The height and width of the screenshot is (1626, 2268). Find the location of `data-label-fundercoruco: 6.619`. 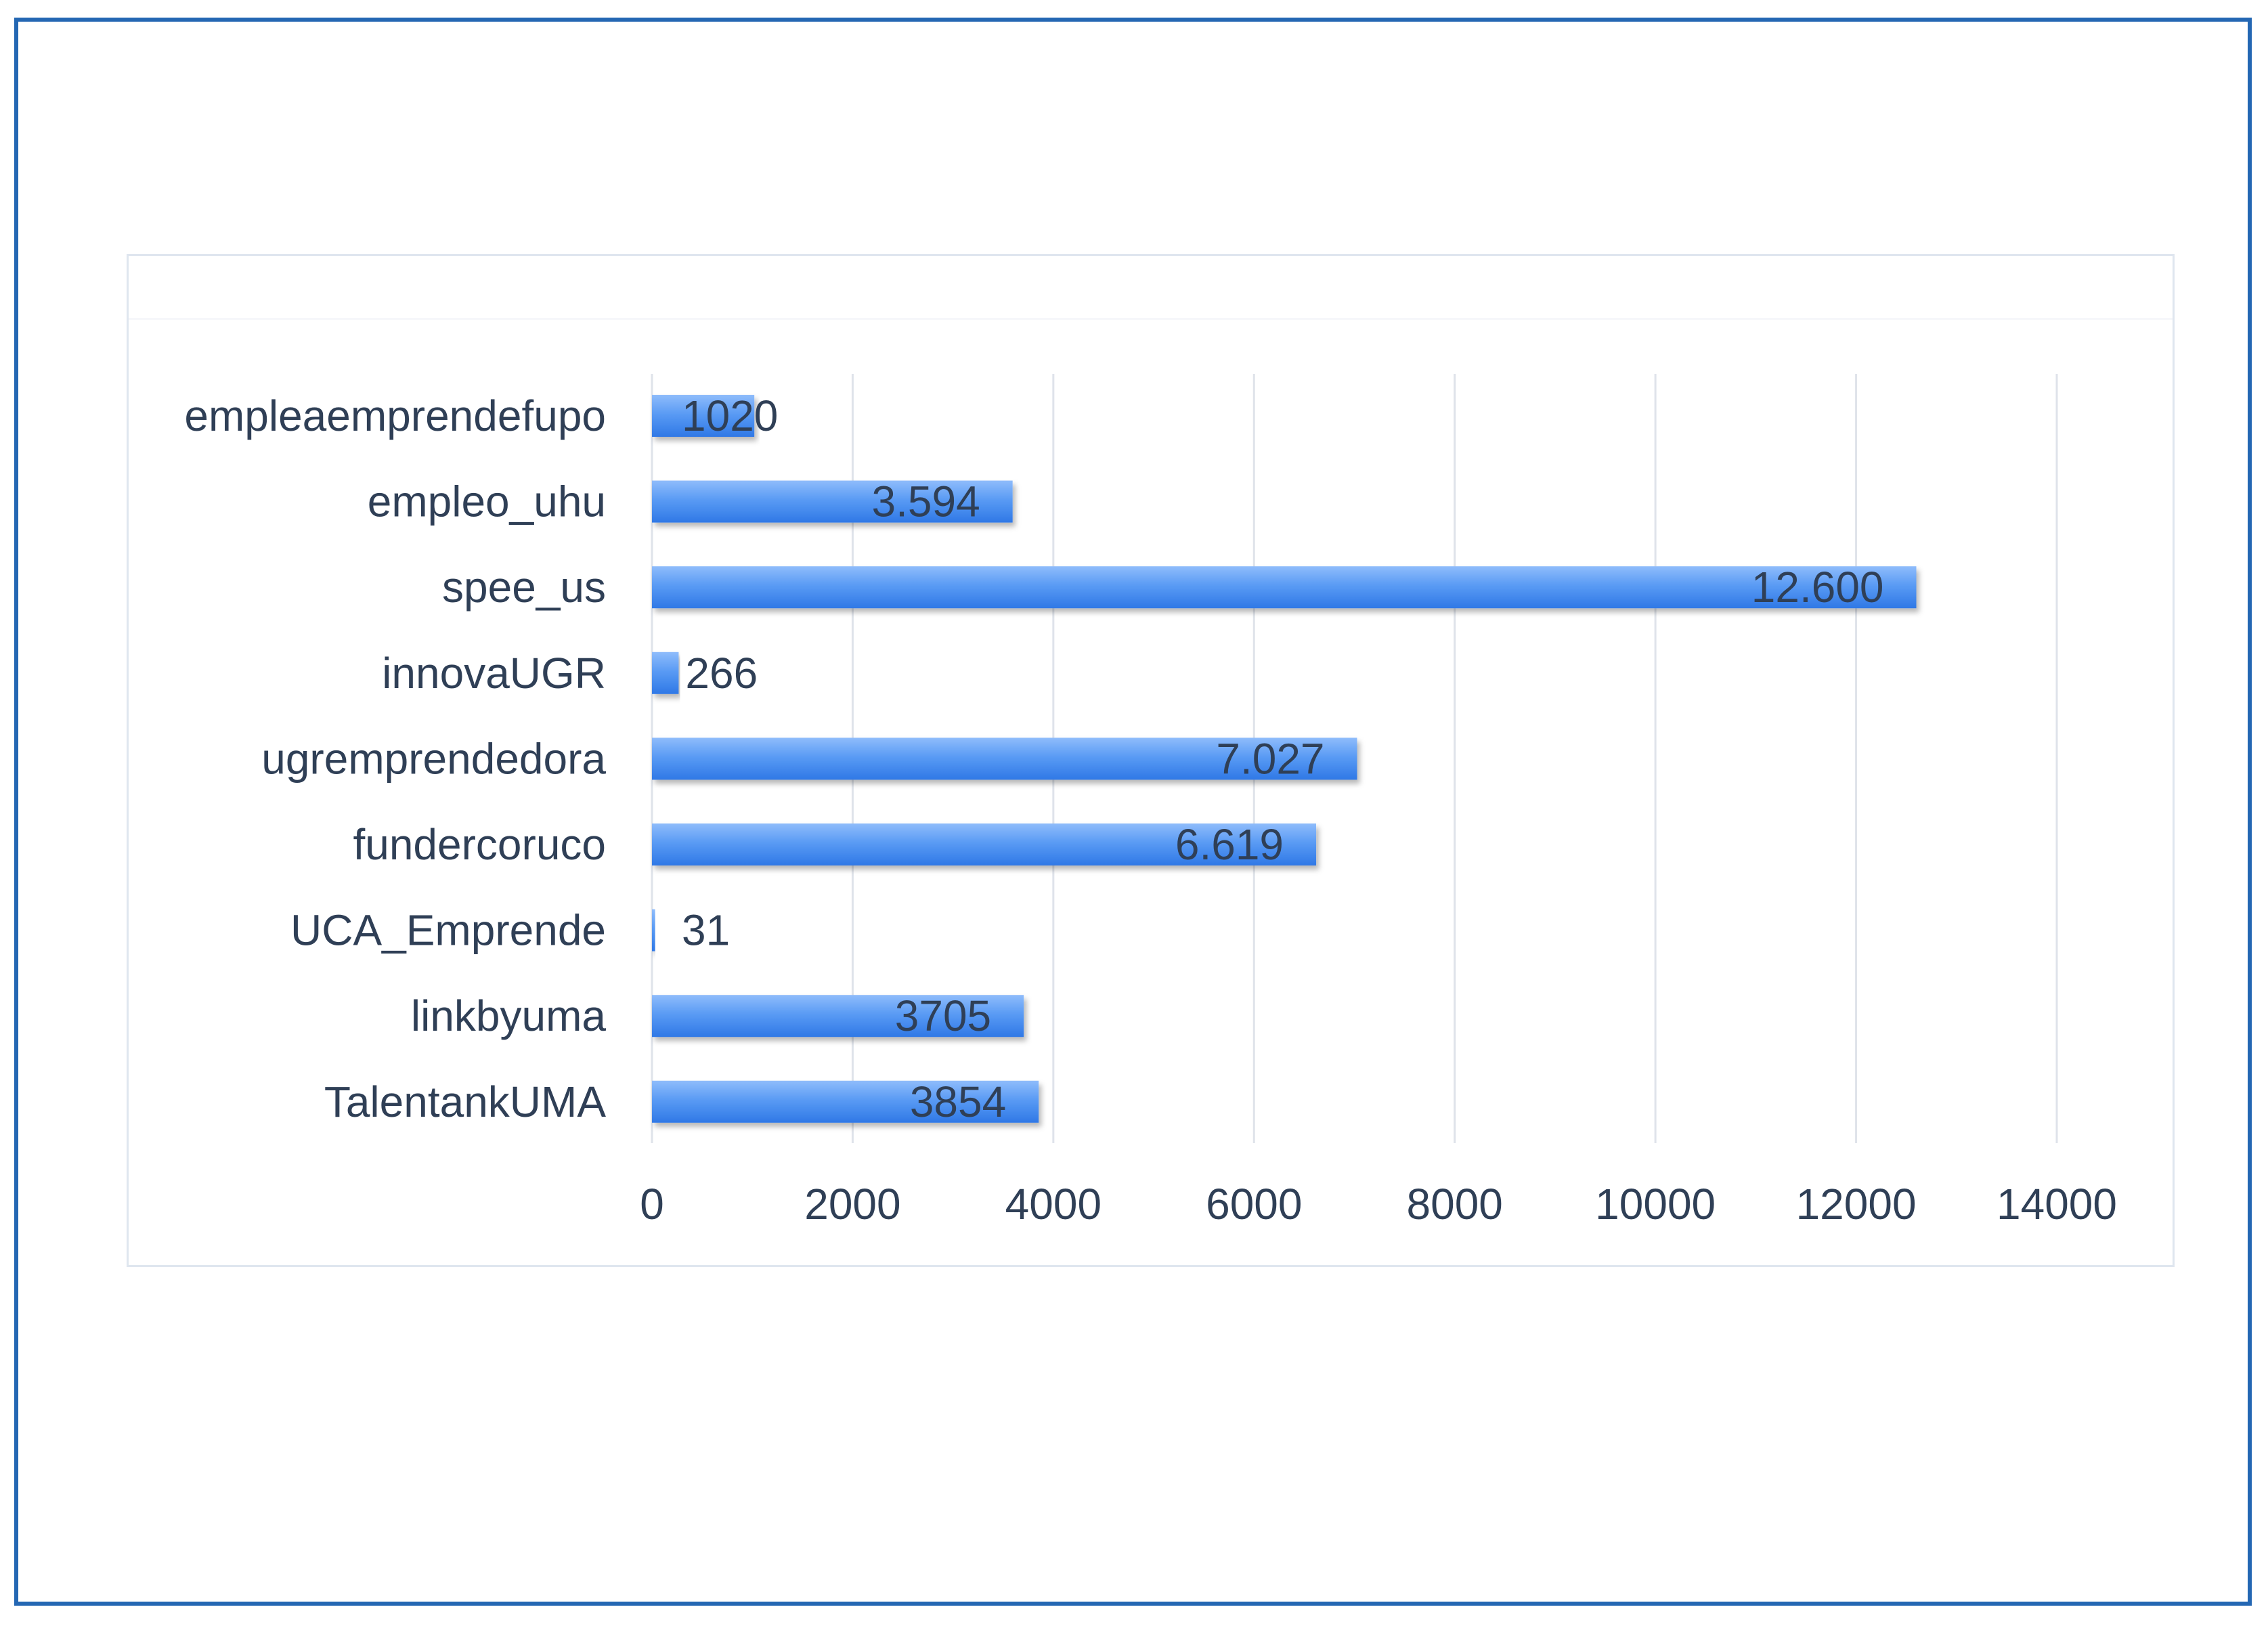

data-label-fundercoruco: 6.619 is located at coordinates (1230, 845).